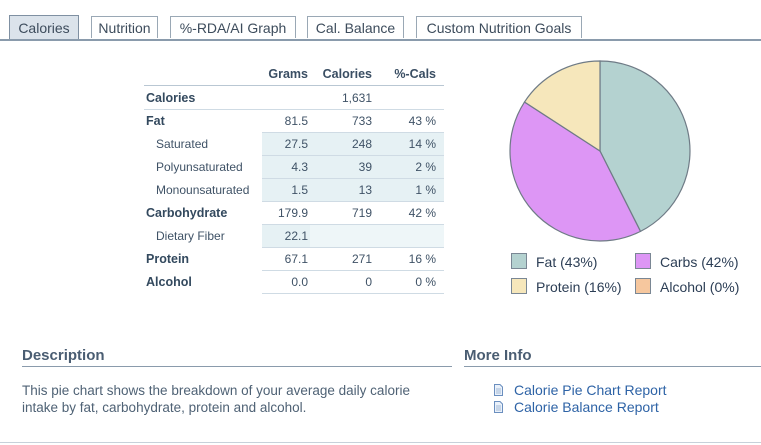 Image resolution: width=761 pixels, height=445 pixels. Describe the element at coordinates (579, 287) in the screenshot. I see `legend-label: Protein (16%)` at that location.